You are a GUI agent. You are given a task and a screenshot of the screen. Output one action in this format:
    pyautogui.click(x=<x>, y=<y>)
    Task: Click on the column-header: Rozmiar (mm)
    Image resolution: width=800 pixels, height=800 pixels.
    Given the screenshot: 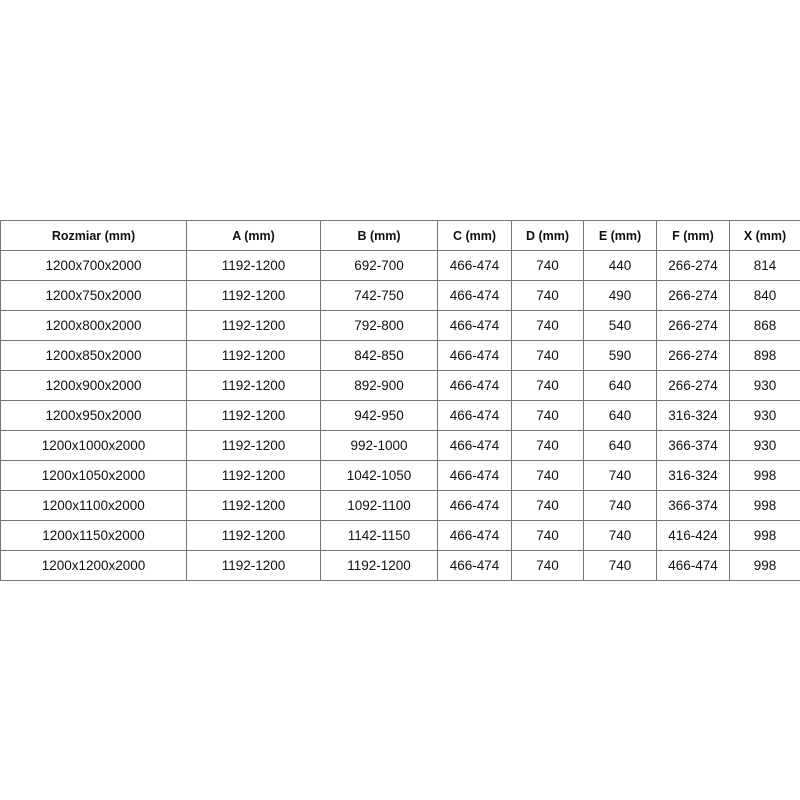 What is the action you would take?
    pyautogui.click(x=93, y=235)
    